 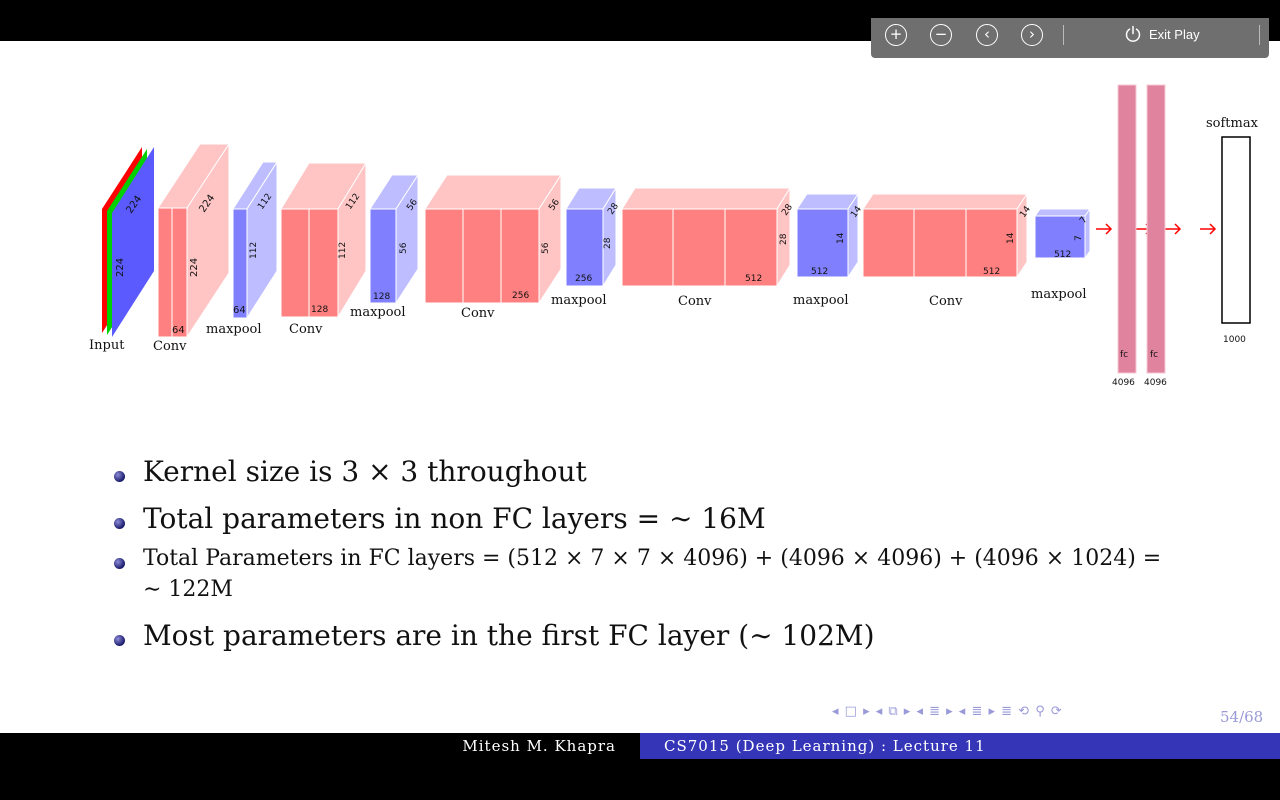 I want to click on pool5-channels-label: 512, so click(x=1062, y=255).